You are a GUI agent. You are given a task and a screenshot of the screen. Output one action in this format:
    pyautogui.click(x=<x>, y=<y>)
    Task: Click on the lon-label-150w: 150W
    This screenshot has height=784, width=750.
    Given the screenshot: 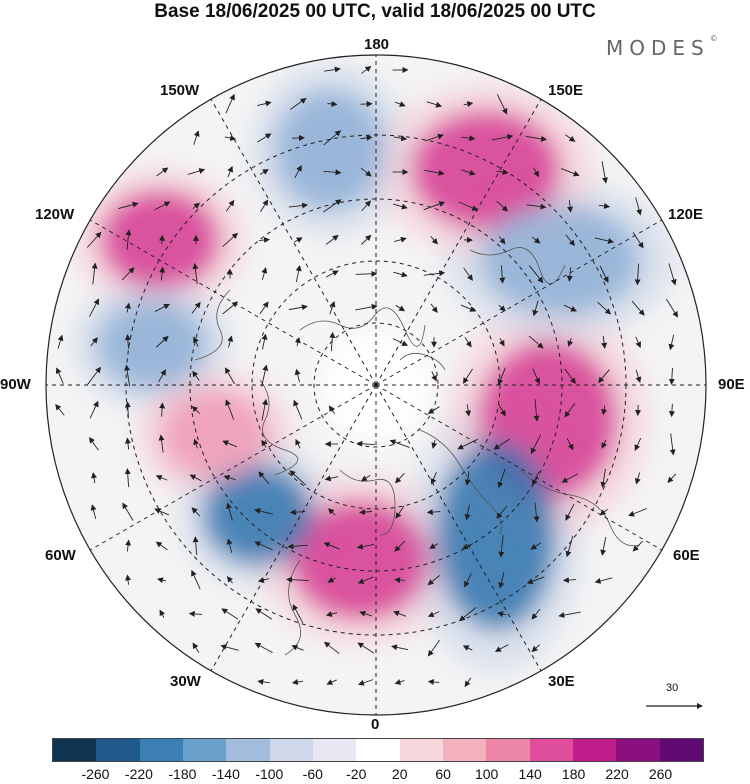 What is the action you would take?
    pyautogui.click(x=179, y=90)
    